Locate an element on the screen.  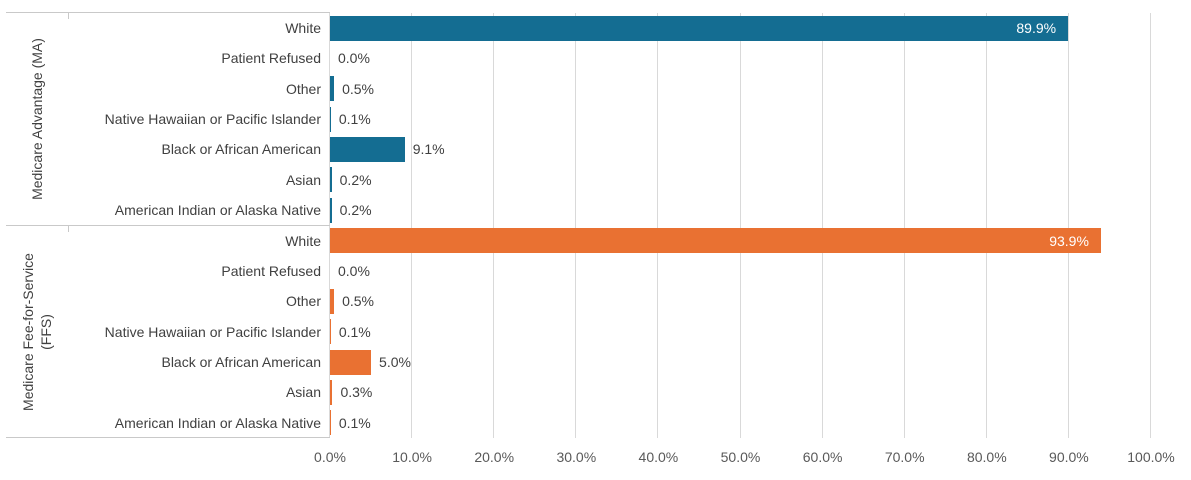
group-label-cell: Medicare Fee-for-Service (FFS) is located at coordinates (37, 332).